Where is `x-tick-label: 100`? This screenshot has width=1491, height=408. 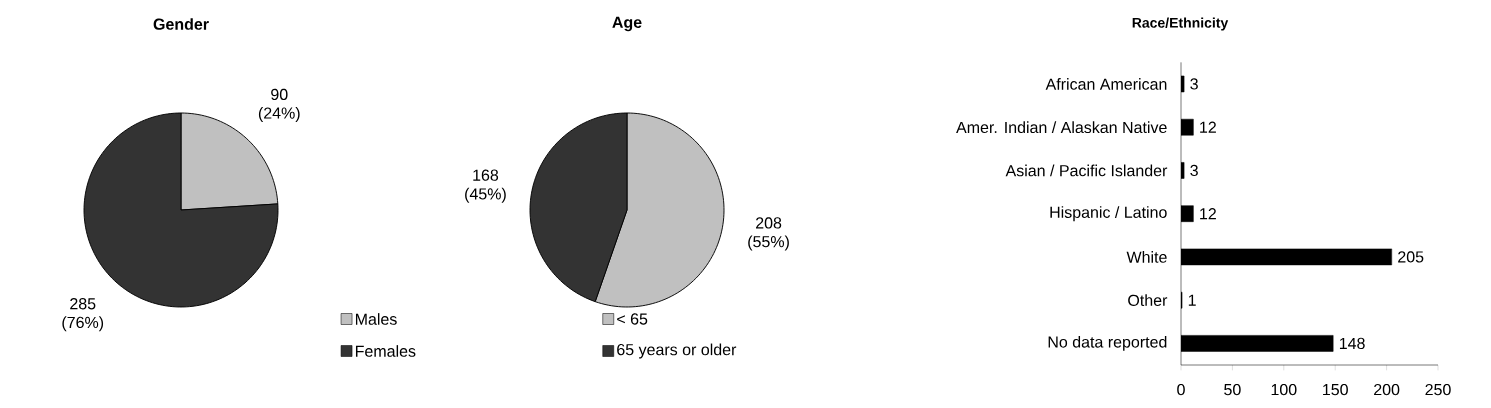 x-tick-label: 100 is located at coordinates (1284, 389).